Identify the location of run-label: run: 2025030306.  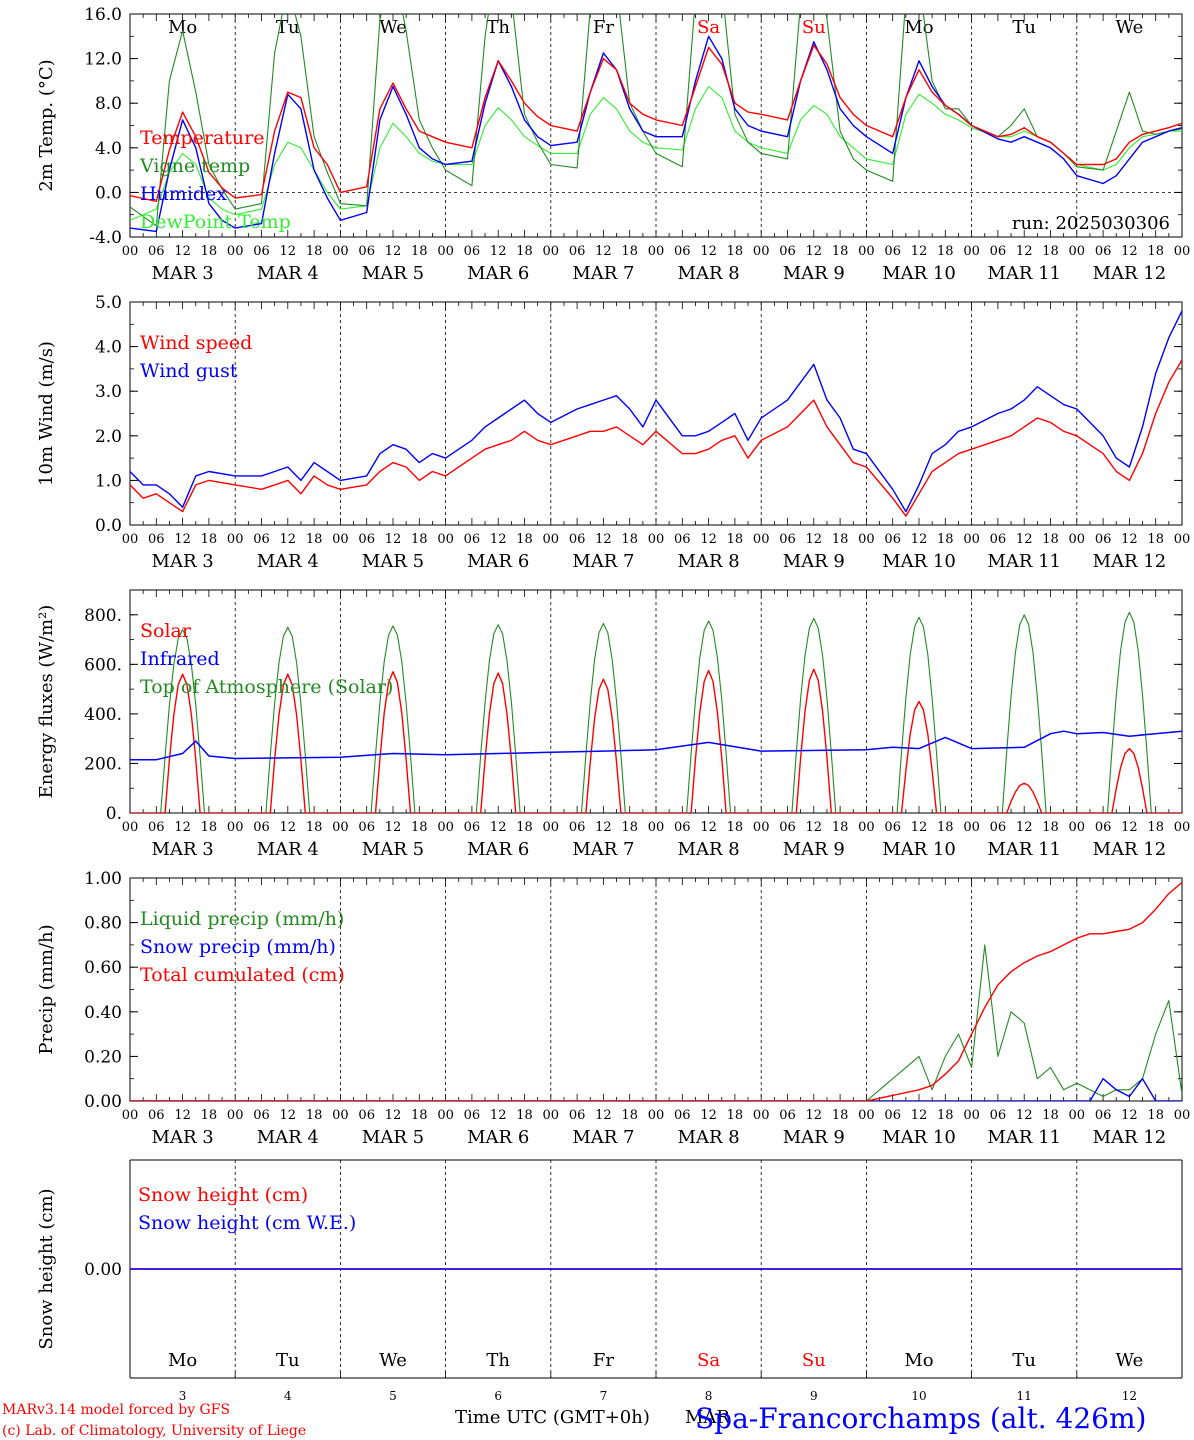
(1091, 223).